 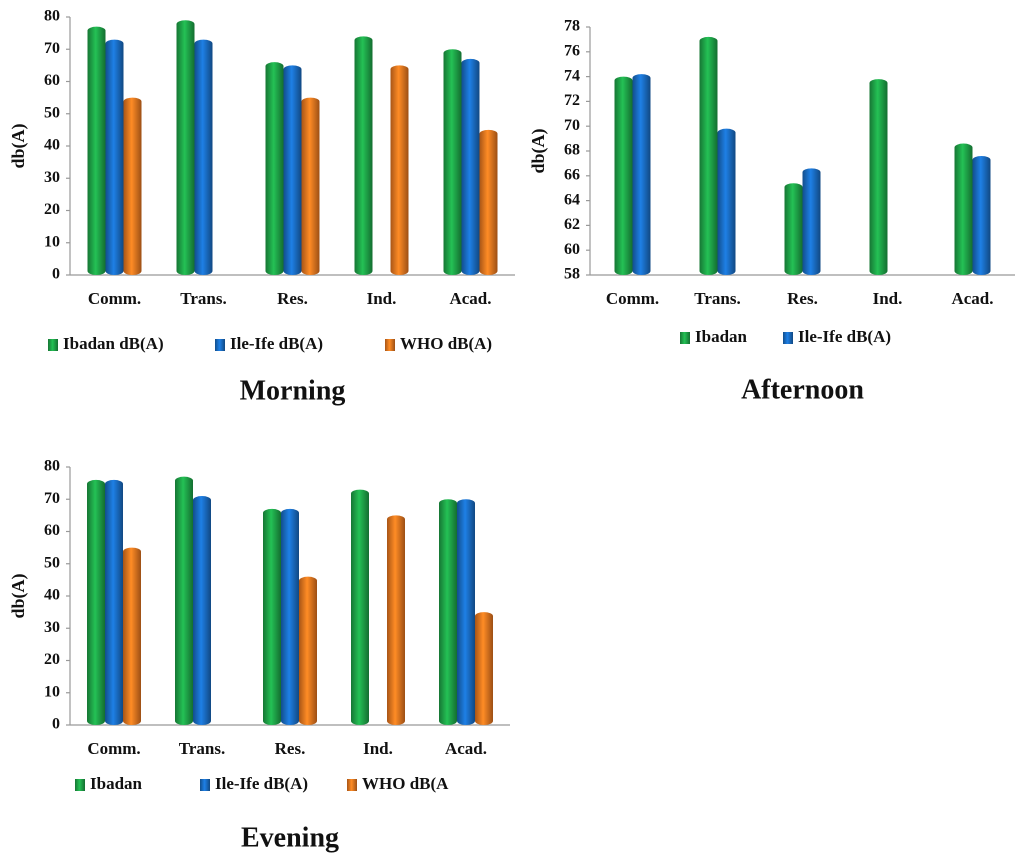 I want to click on y-tick-label: 68, so click(x=572, y=150).